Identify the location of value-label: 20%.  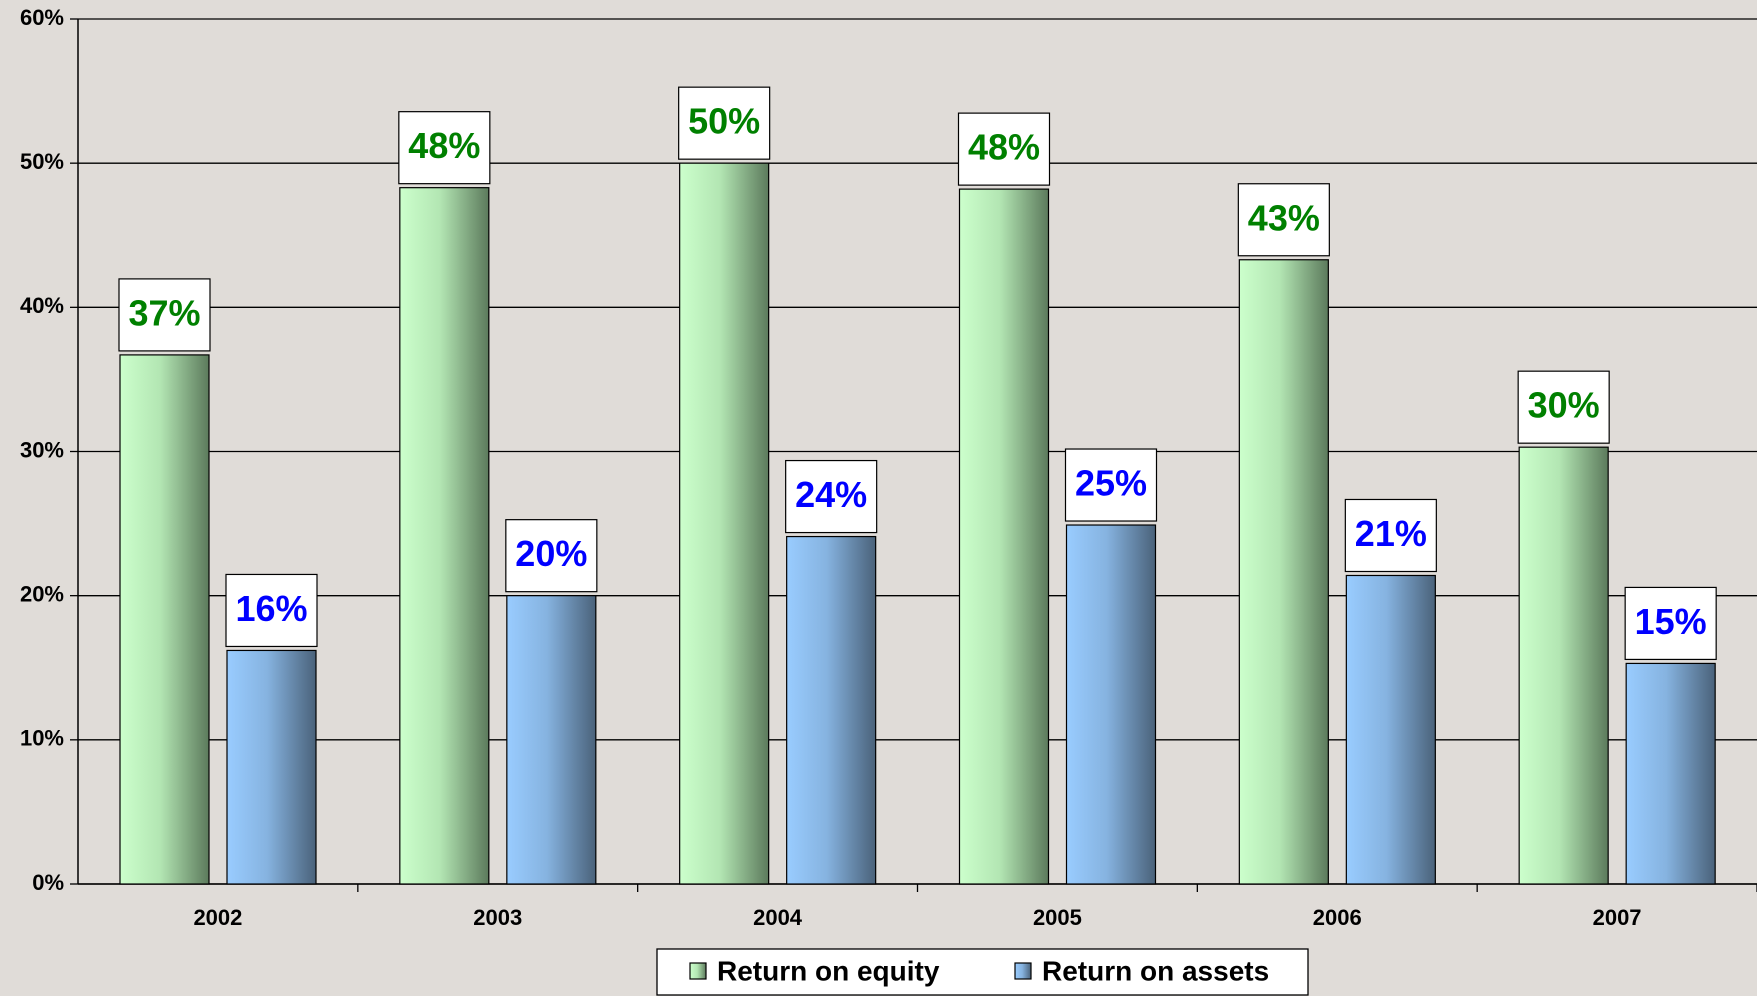
(551, 553).